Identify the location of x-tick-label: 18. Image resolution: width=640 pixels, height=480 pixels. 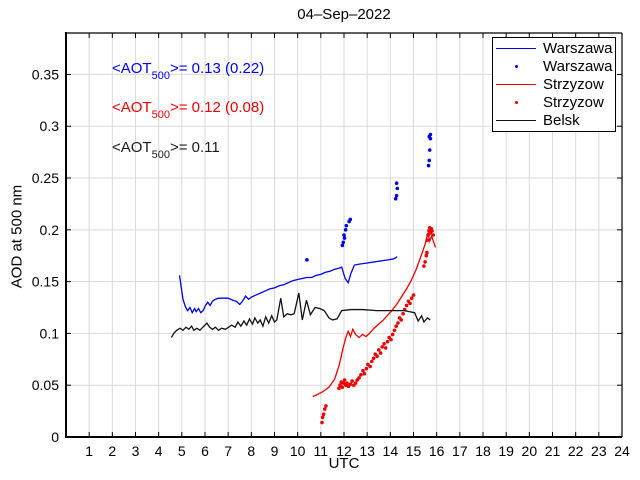
(483, 451).